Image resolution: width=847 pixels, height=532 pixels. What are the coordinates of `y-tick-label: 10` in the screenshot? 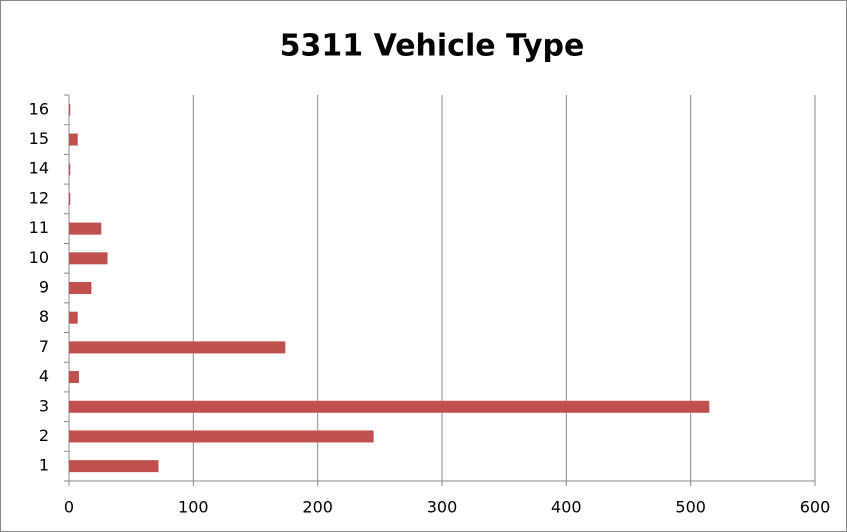 It's located at (39, 257).